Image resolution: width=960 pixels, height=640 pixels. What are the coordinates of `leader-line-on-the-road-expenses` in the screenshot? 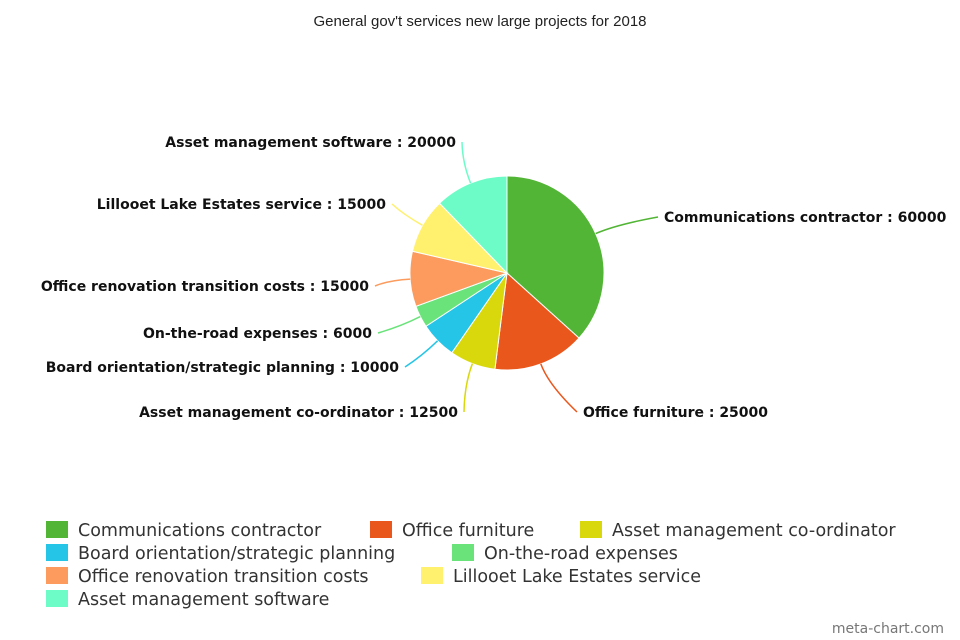 It's located at (399, 324).